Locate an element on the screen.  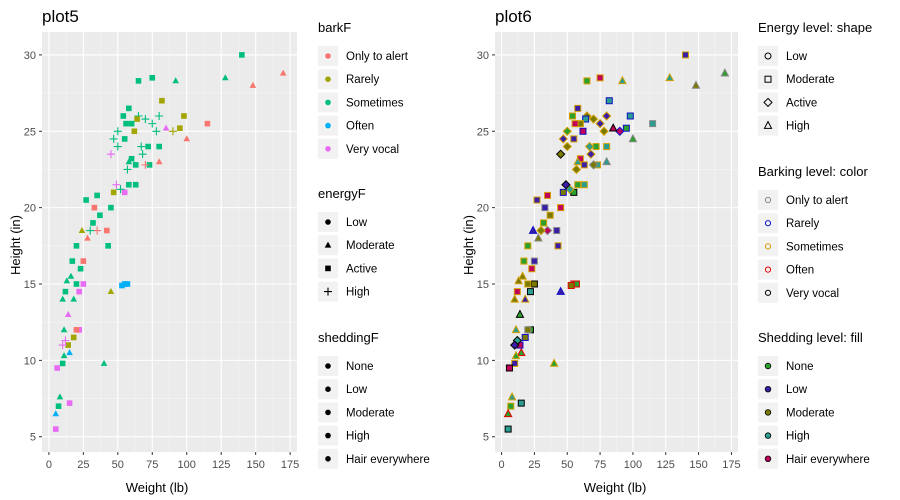
legend-item-label: Active is located at coordinates (801, 103).